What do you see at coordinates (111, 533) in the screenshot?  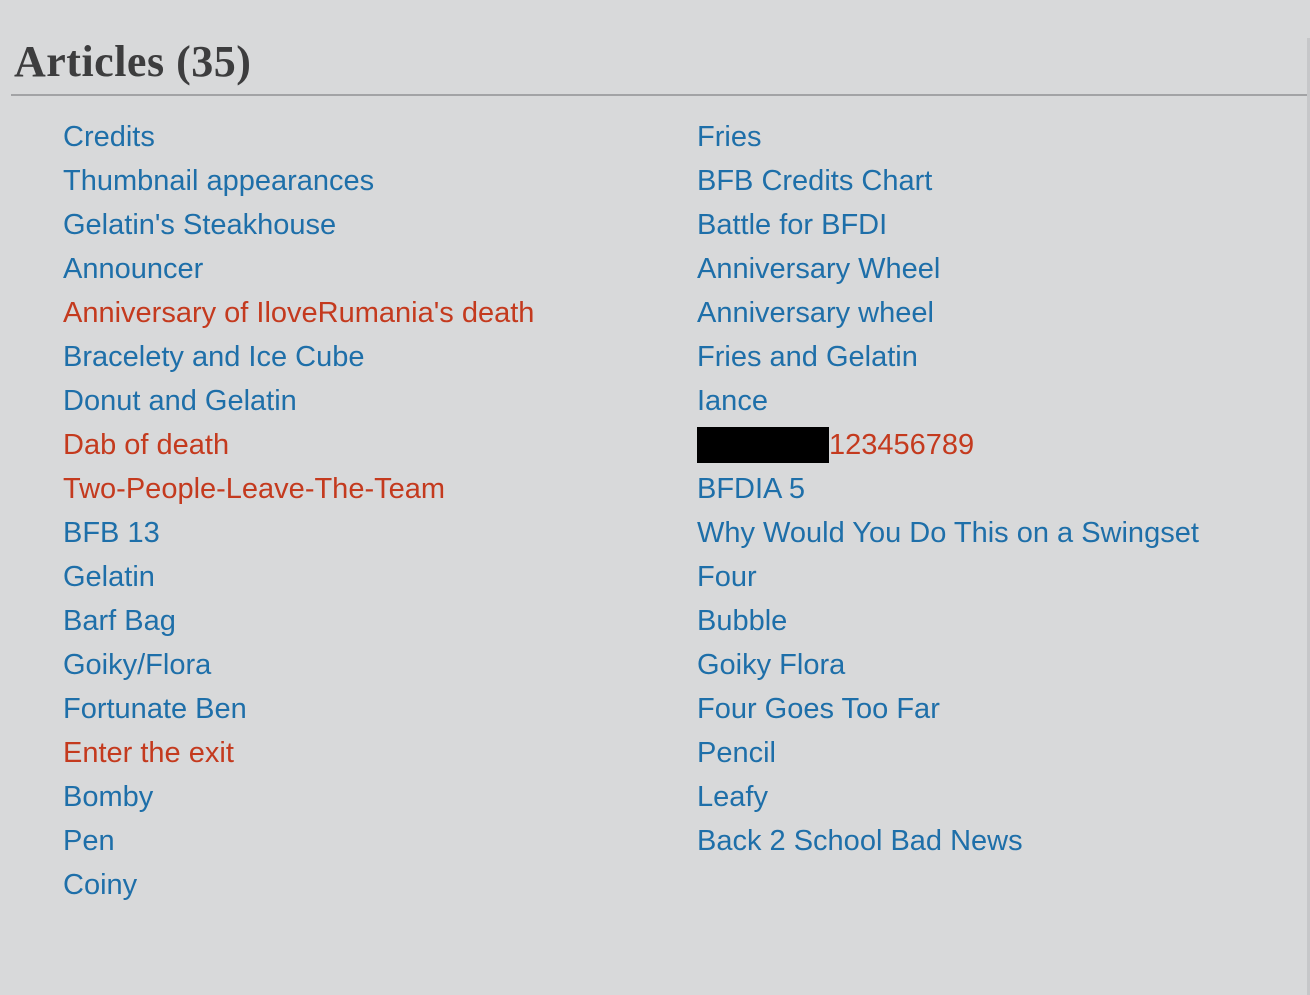 I see `article-link: BFB 13` at bounding box center [111, 533].